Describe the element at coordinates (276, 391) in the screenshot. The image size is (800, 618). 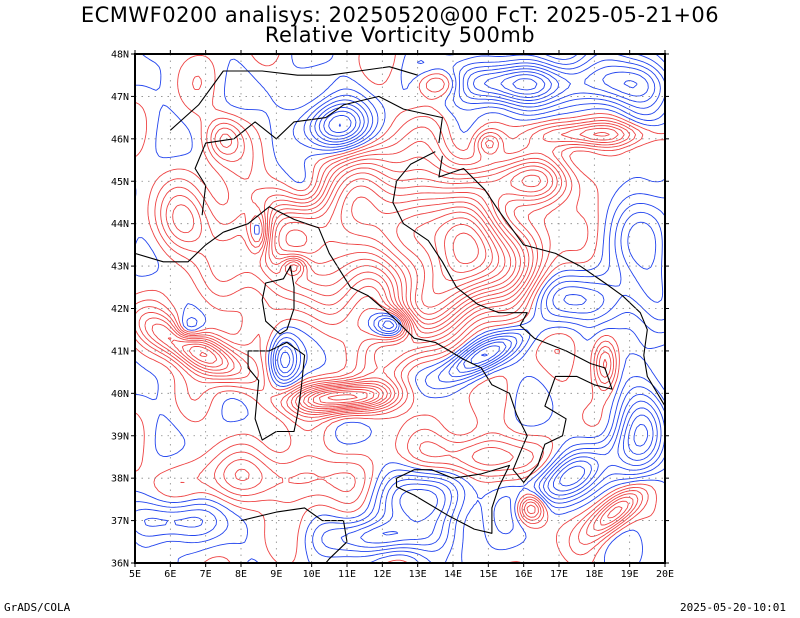
I see `sardinia-coastline` at that location.